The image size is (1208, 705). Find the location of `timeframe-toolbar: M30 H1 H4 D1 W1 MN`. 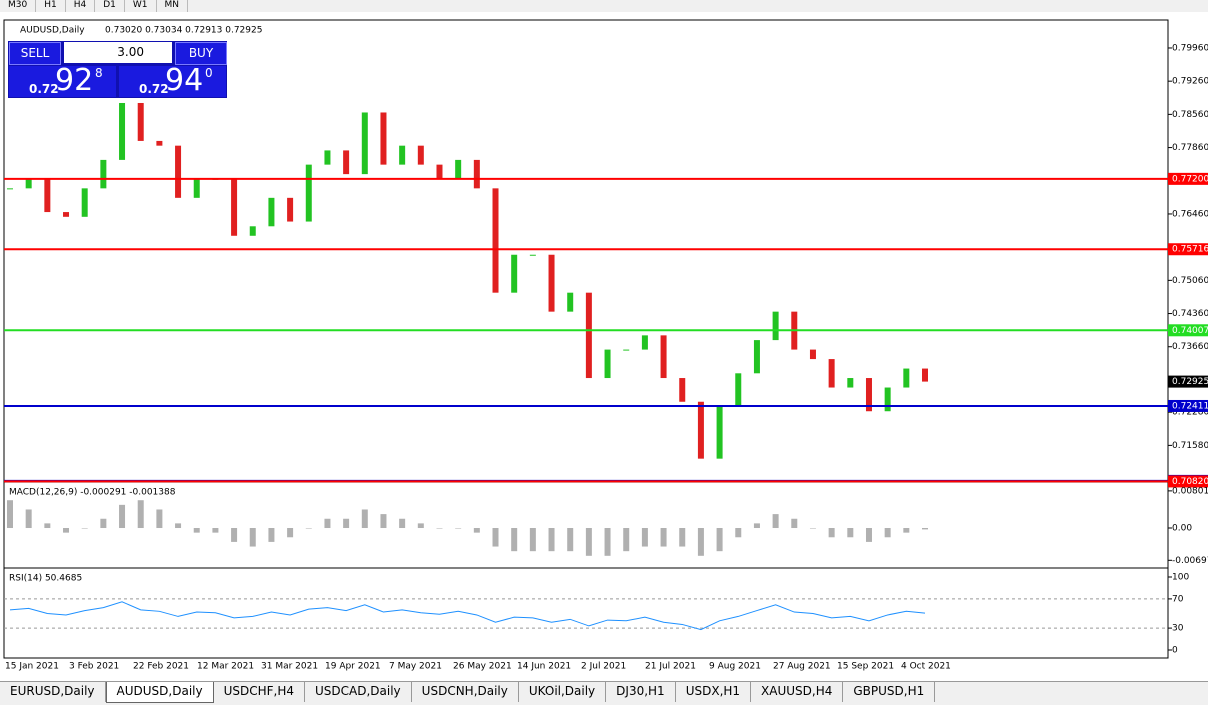

timeframe-toolbar: M30 H1 H4 D1 W1 MN is located at coordinates (604, 6).